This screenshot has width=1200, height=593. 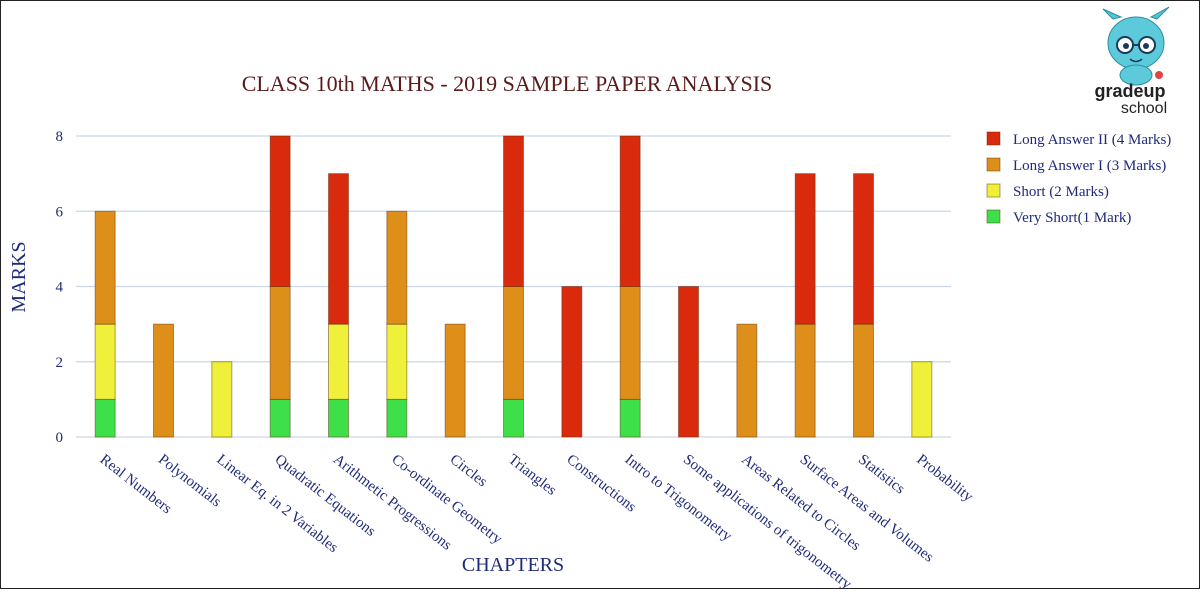 What do you see at coordinates (60, 212) in the screenshot?
I see `y-tick-label: 6` at bounding box center [60, 212].